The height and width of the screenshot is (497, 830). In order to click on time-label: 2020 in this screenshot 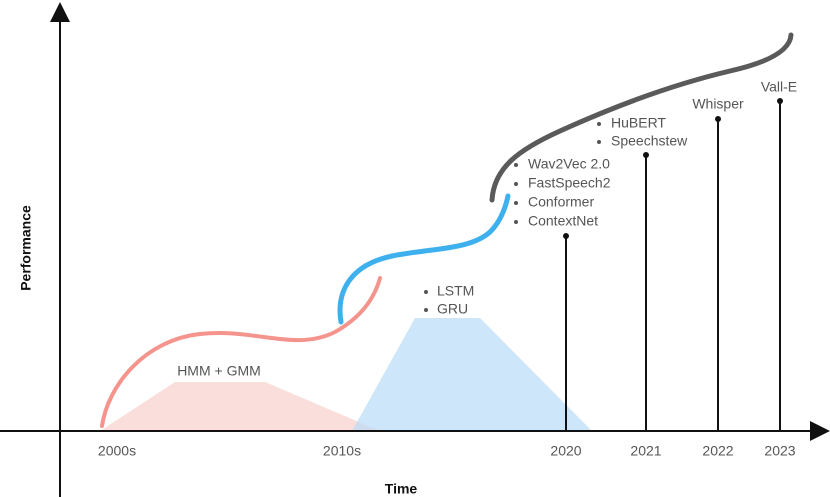, I will do `click(565, 451)`.